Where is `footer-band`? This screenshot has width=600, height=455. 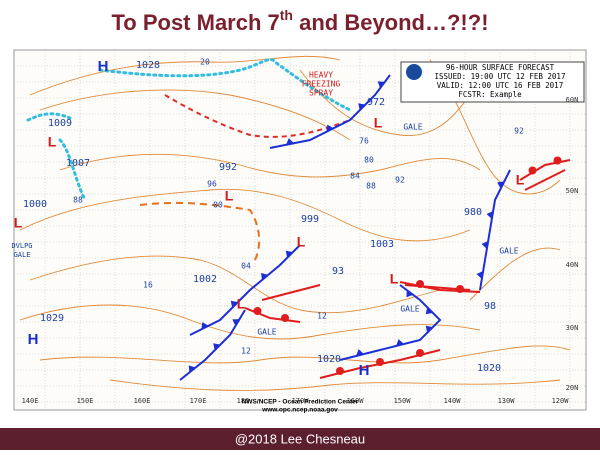 footer-band is located at coordinates (300, 439).